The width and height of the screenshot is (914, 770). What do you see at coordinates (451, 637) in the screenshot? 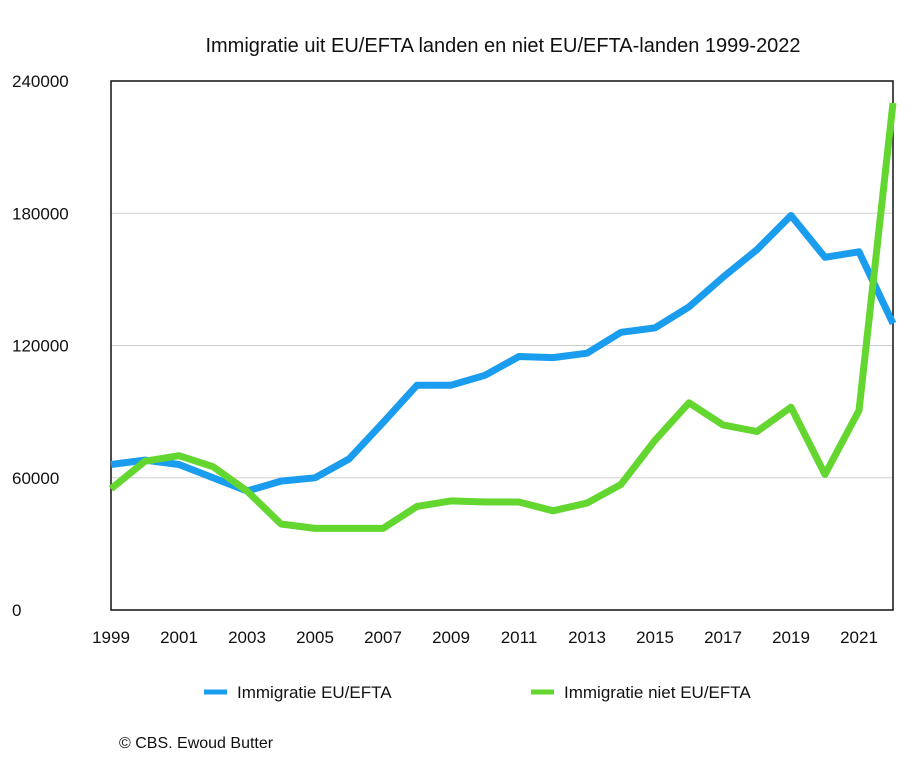
I see `x-tick-label: 2009` at bounding box center [451, 637].